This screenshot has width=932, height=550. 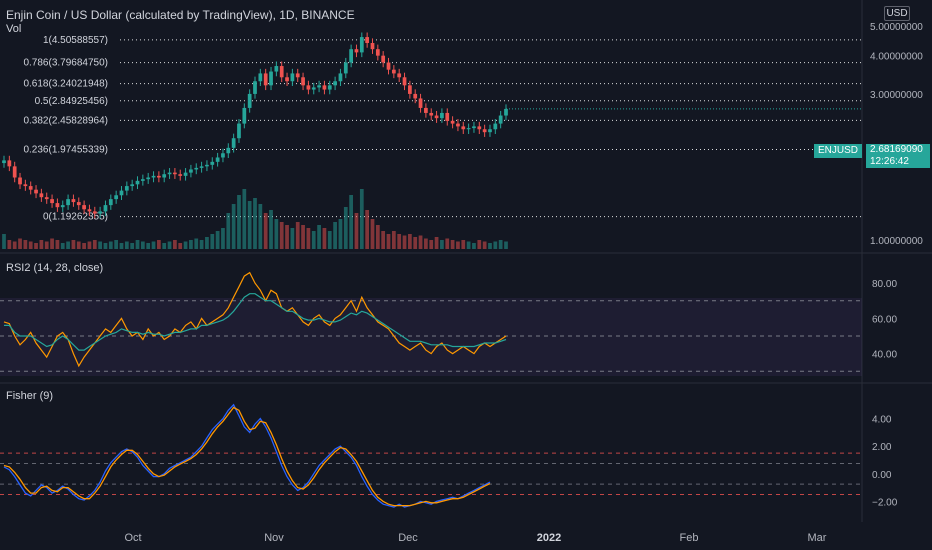 I want to click on time-tick-label: Oct, so click(x=132, y=538).